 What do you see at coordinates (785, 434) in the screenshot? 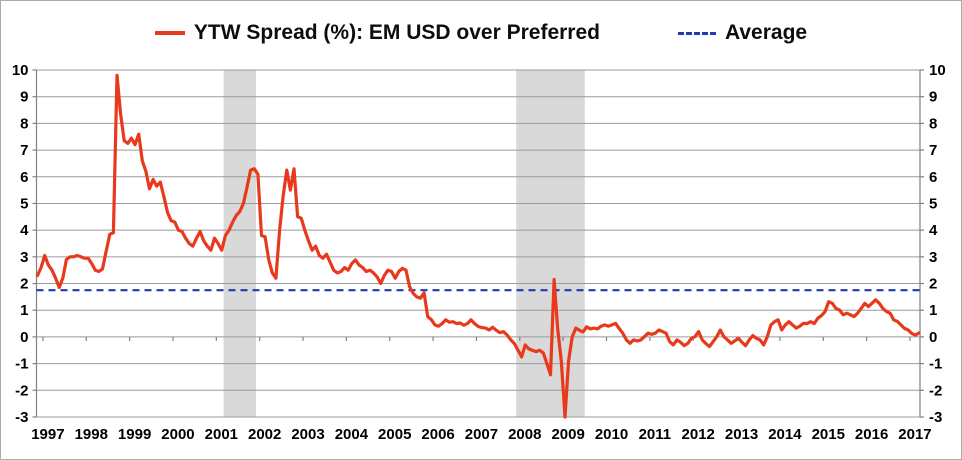
I see `svg-text: 2014` at bounding box center [785, 434].